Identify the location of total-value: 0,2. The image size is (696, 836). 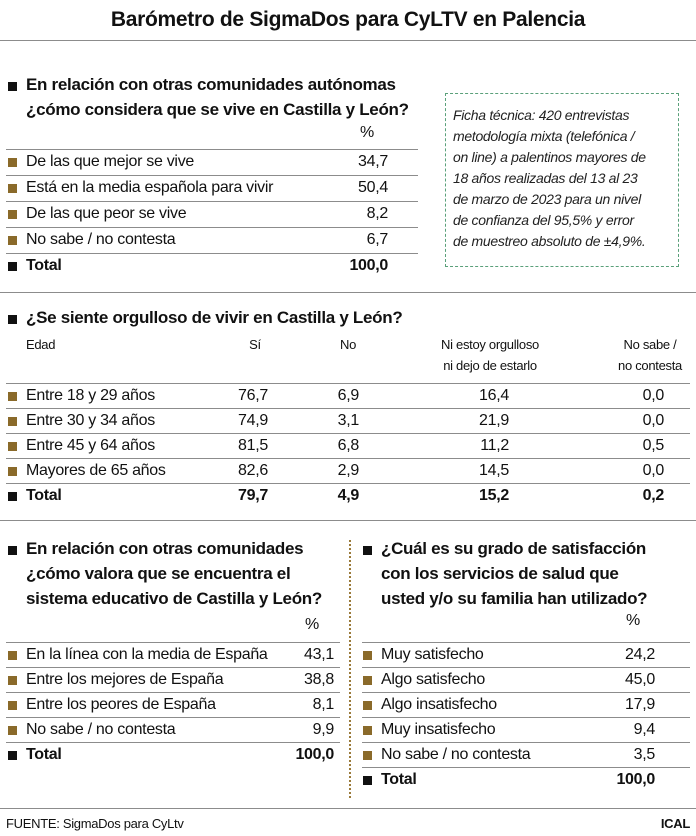
(653, 495).